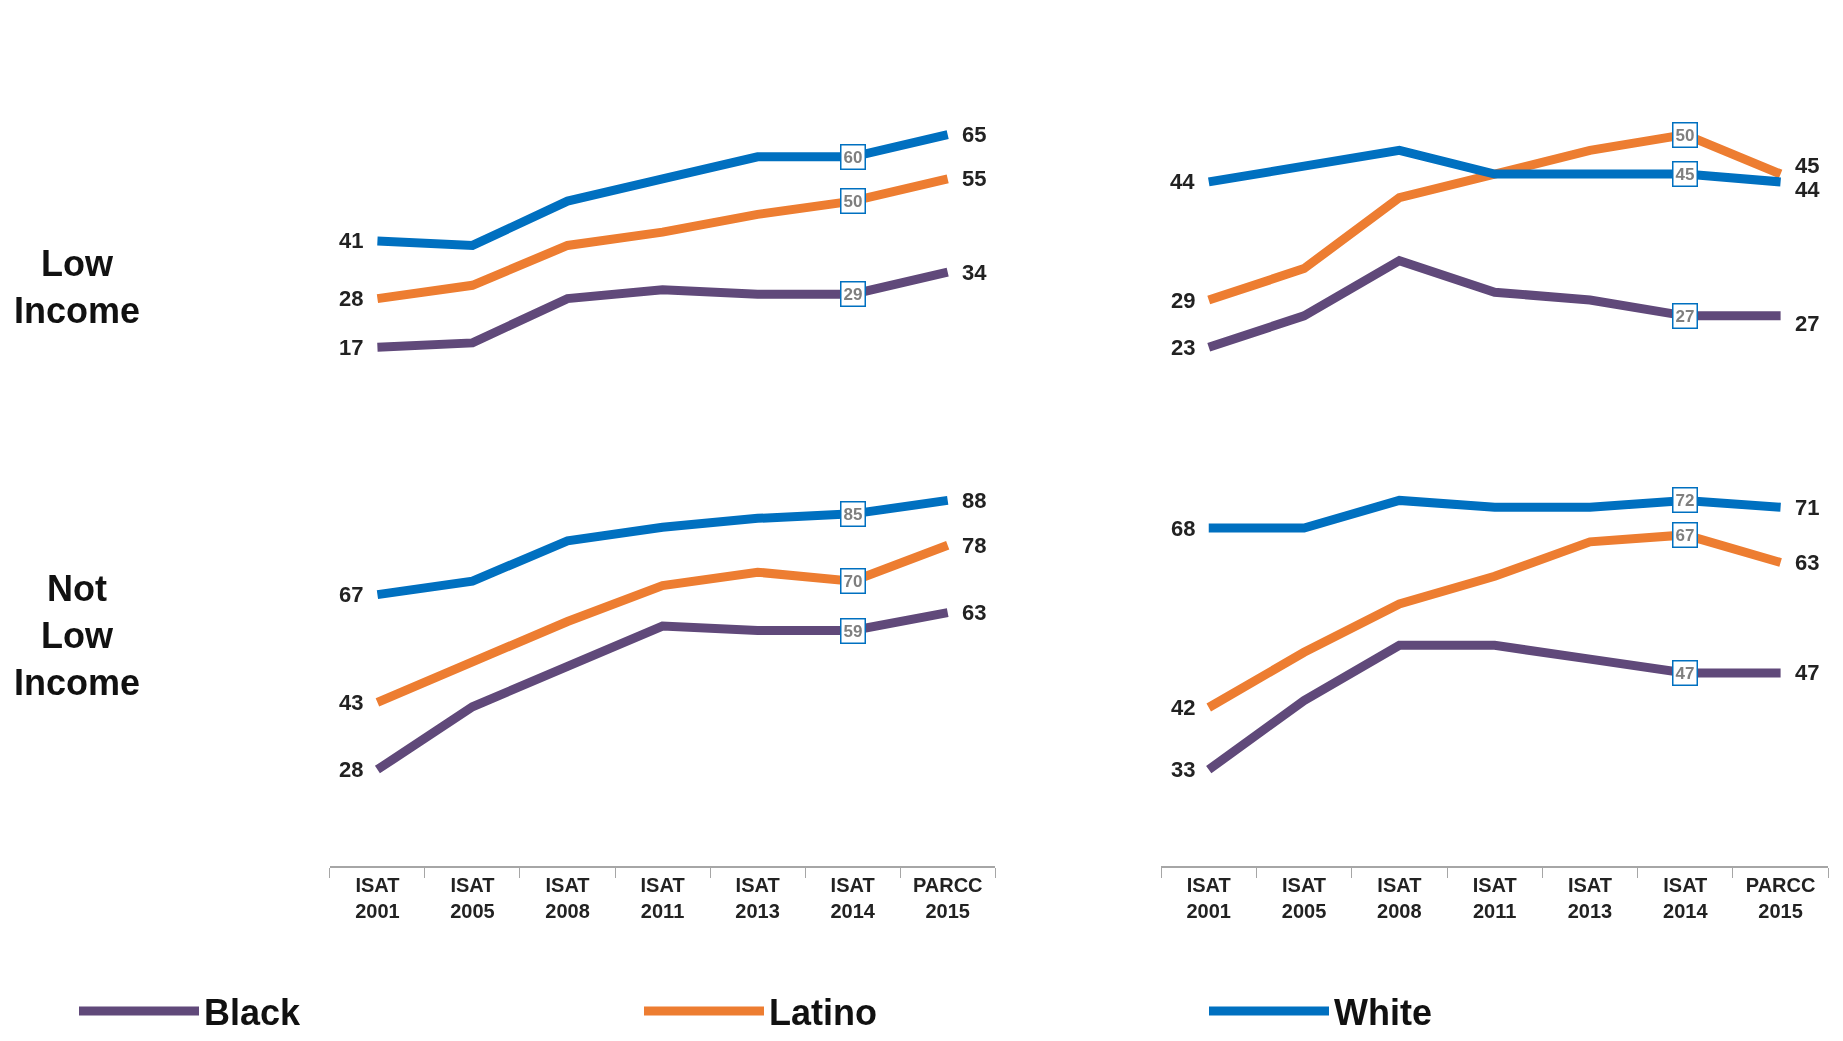  I want to click on legend-label: White, so click(1383, 1012).